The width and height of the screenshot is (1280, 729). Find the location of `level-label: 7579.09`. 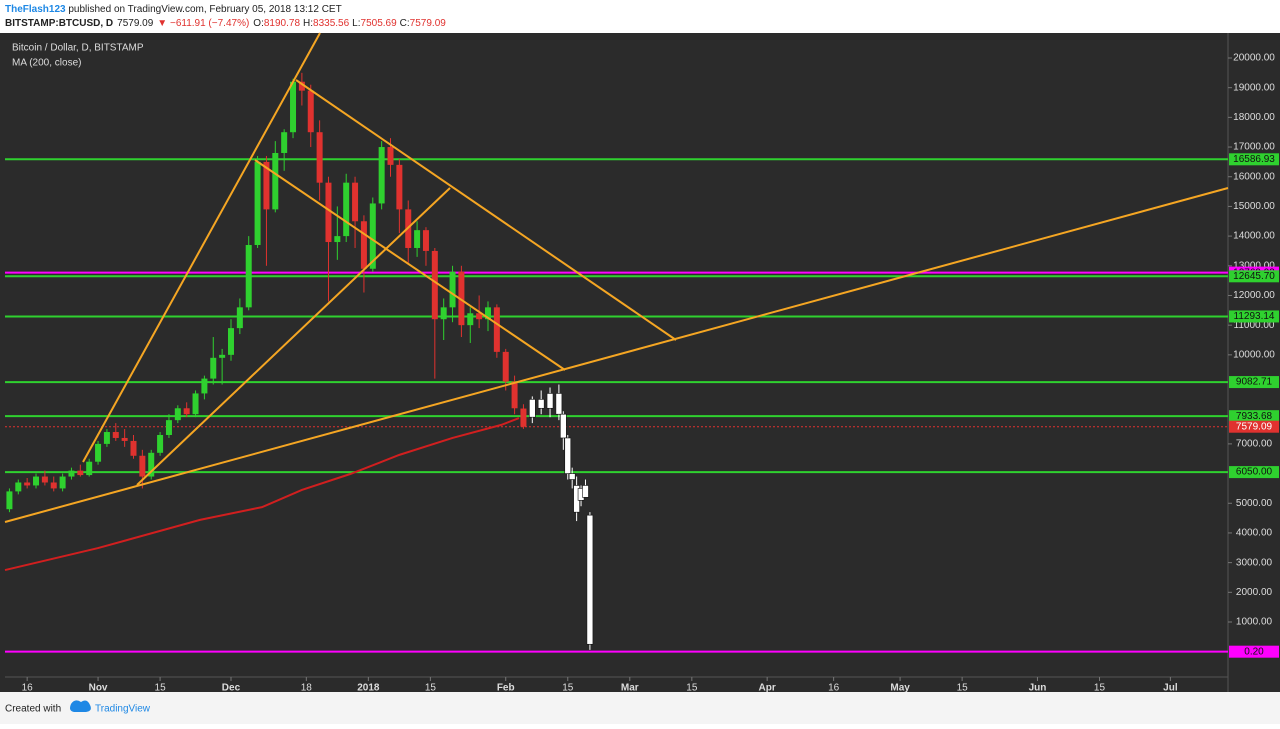

level-label: 7579.09 is located at coordinates (1254, 426).